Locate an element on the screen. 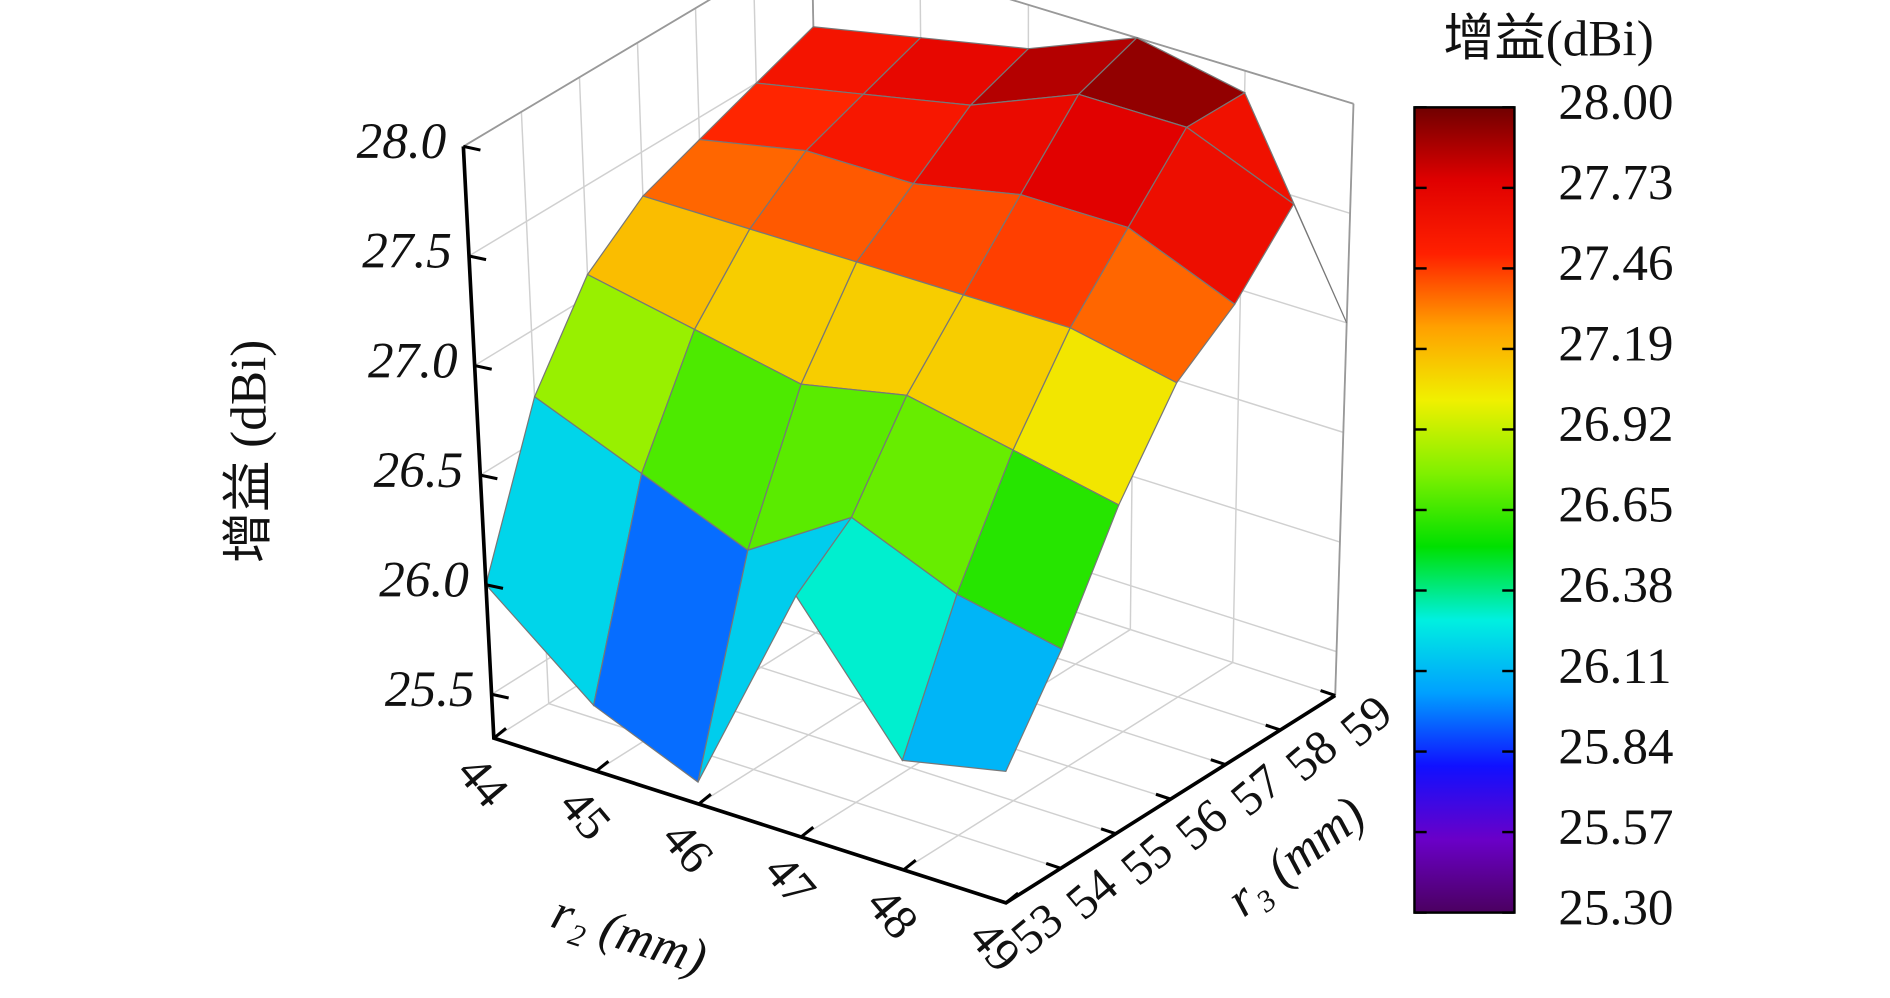  x-tick-label: 44 is located at coordinates (483, 781).